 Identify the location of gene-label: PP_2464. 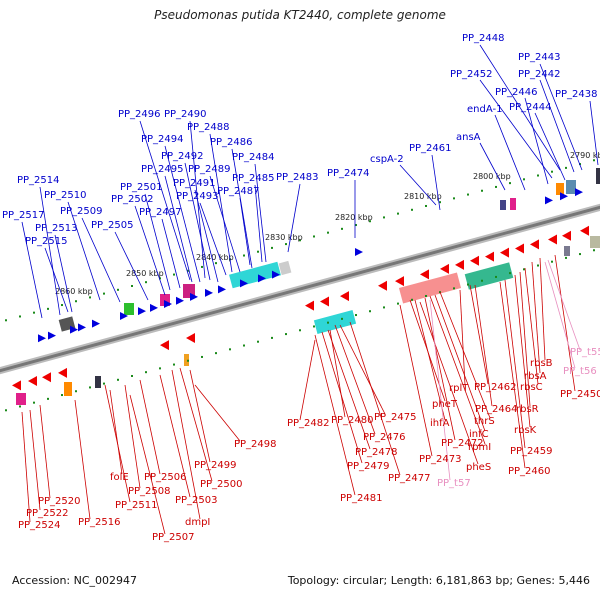
(496, 409).